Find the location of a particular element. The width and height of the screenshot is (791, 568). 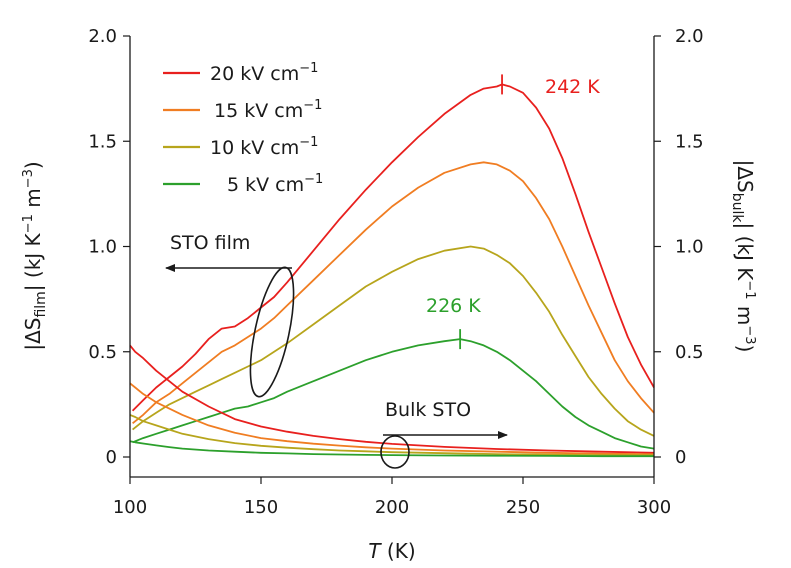

series-line-5kv-bulk is located at coordinates (391, 449).